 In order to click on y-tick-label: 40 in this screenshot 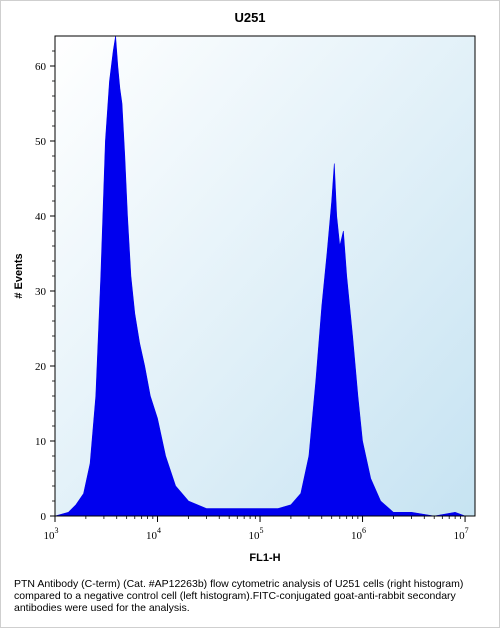, I will do `click(41, 217)`.